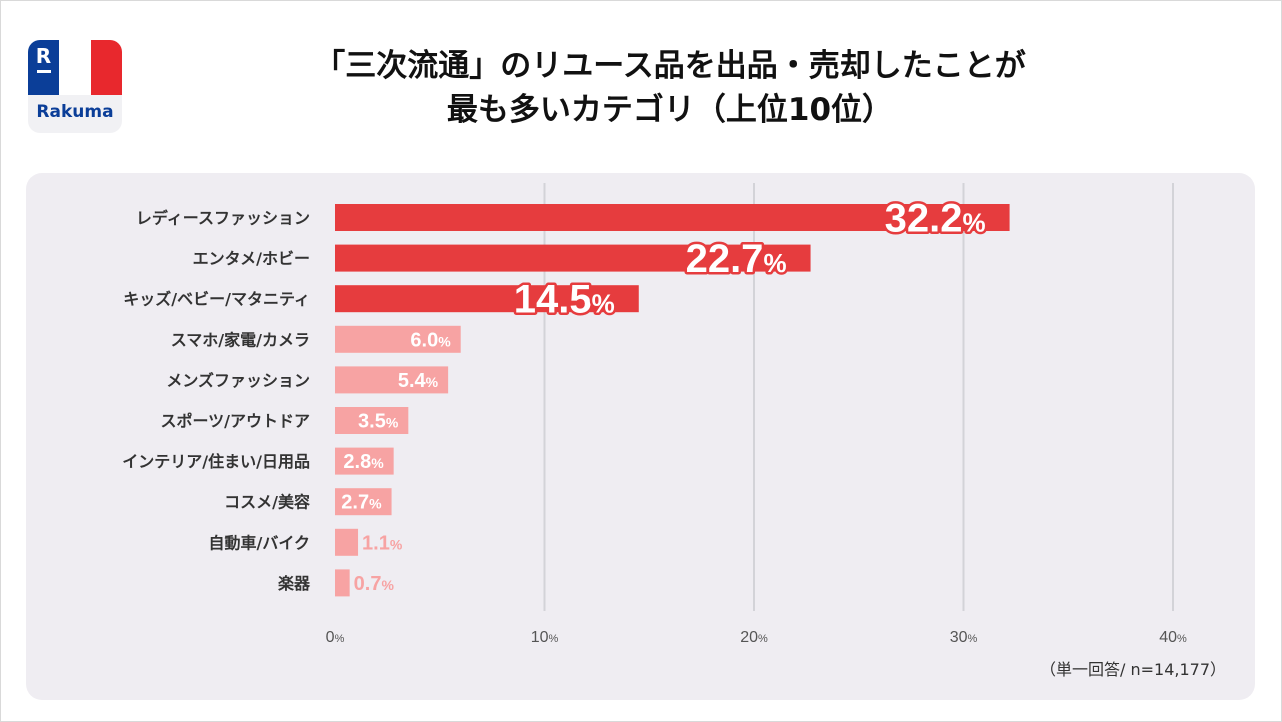 This screenshot has height=722, width=1282. Describe the element at coordinates (935, 219) in the screenshot. I see `value-label: 32.2%` at that location.